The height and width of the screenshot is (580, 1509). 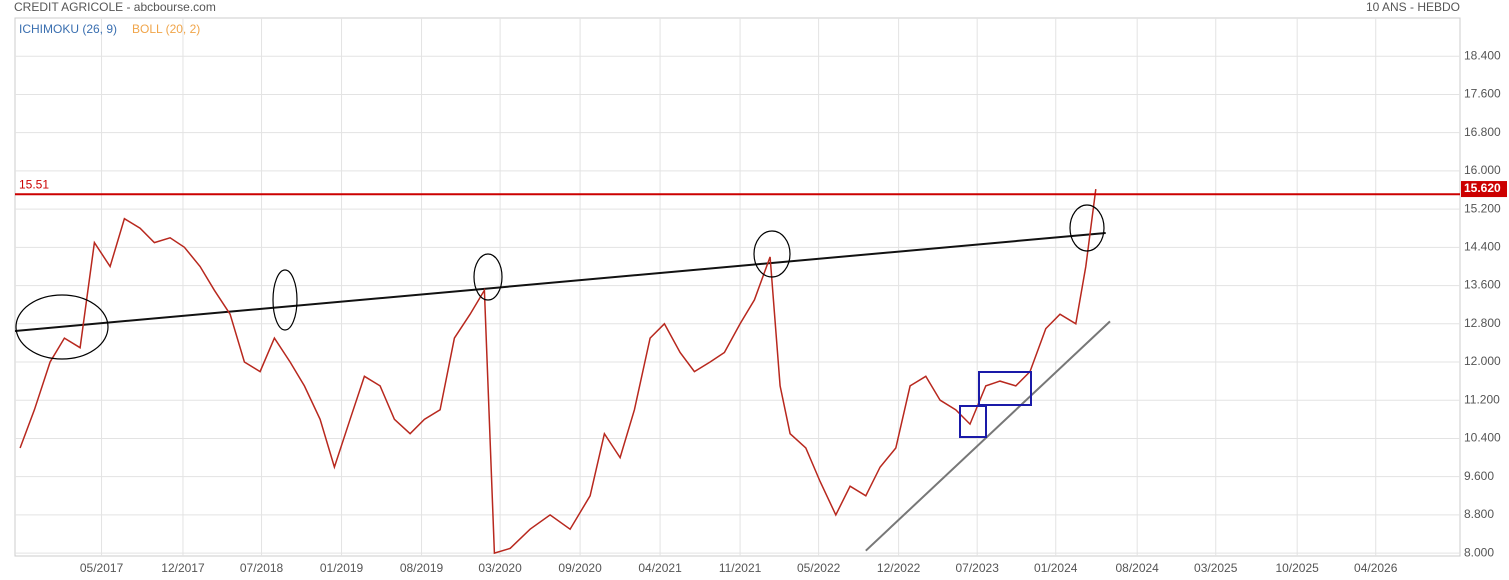 I want to click on chart-title: CREDIT AGRICOLE - abcbourse.com, so click(x=115, y=7).